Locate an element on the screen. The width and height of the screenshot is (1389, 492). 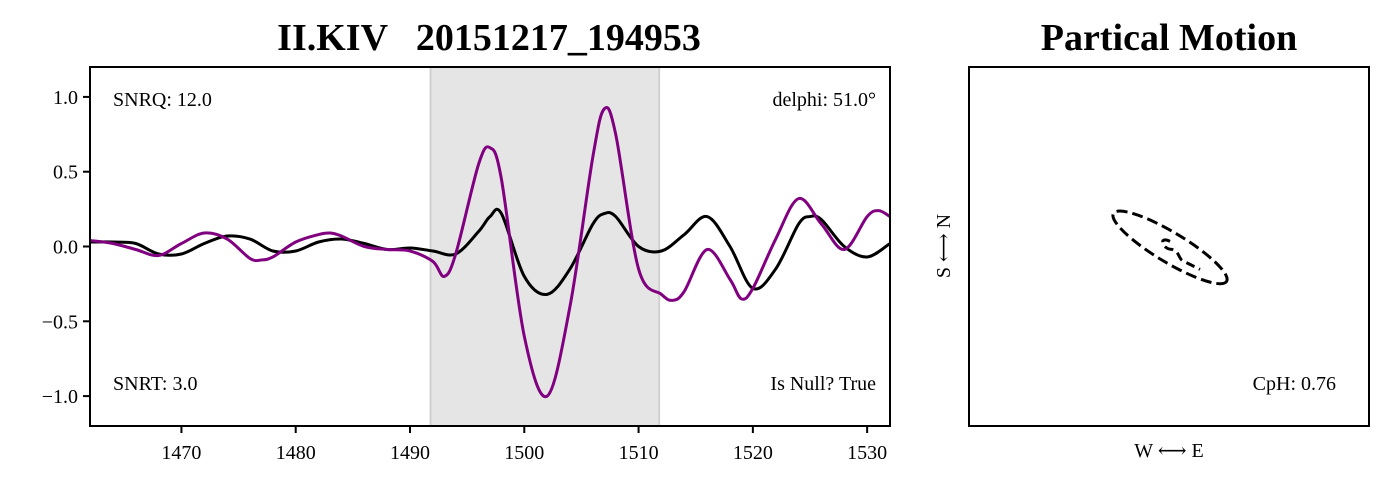
particle-motion-ellipse is located at coordinates (1170, 247).